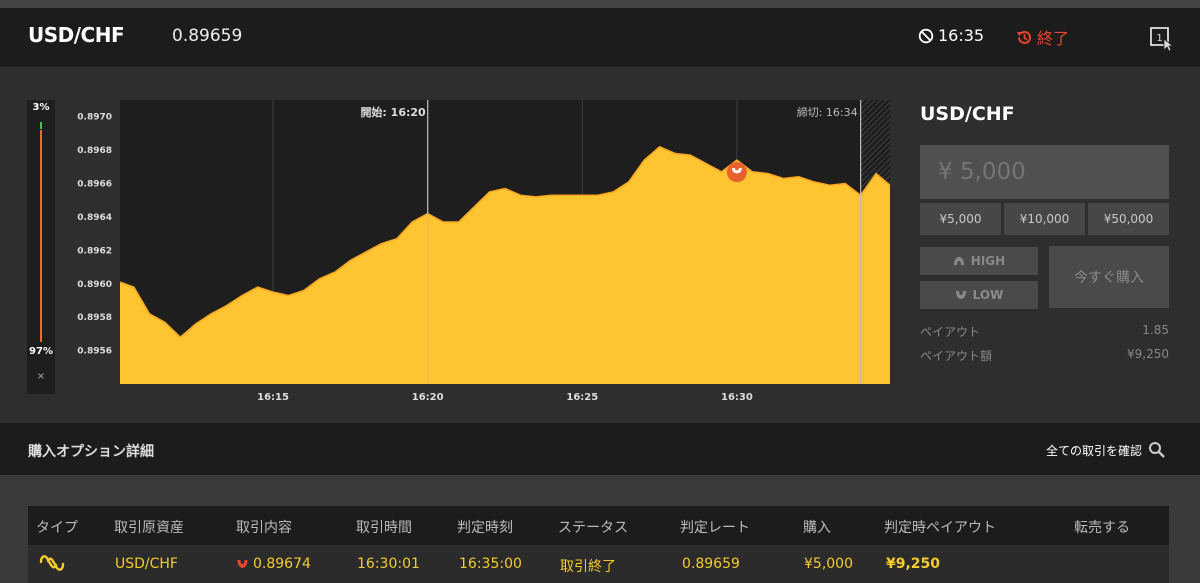 This screenshot has height=583, width=1200. I want to click on low-button-label: LOW, so click(988, 295).